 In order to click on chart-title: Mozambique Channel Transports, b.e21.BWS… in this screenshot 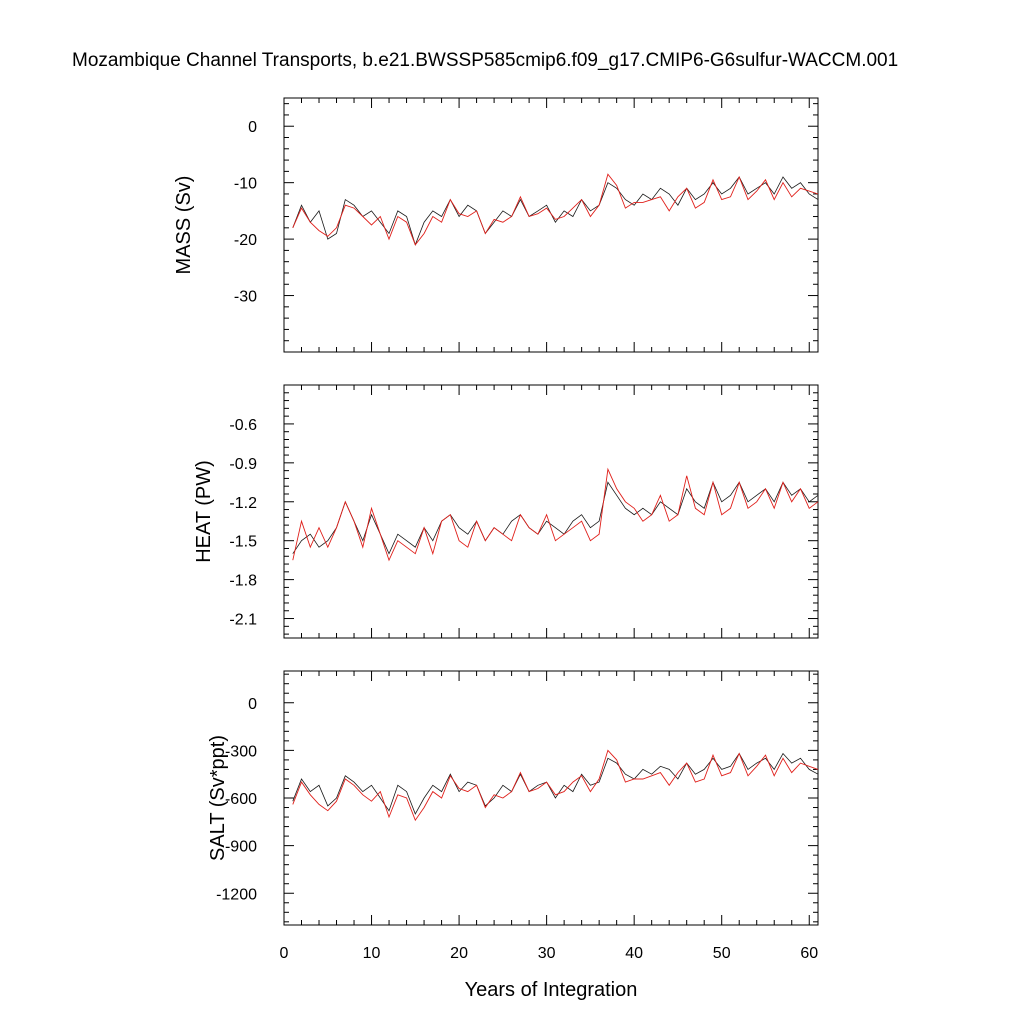, I will do `click(485, 60)`.